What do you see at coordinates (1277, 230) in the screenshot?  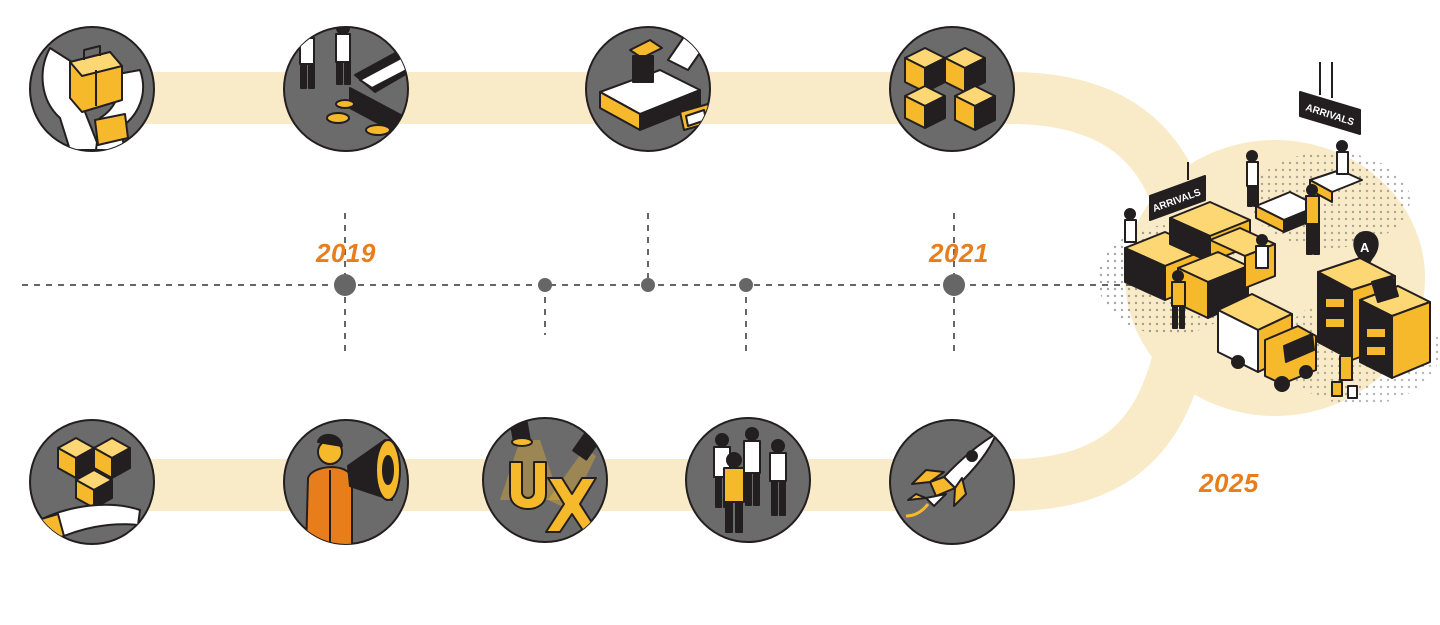 I see `airport-arrivals-hall-icon: ARRIVALS ARRIVALS` at bounding box center [1277, 230].